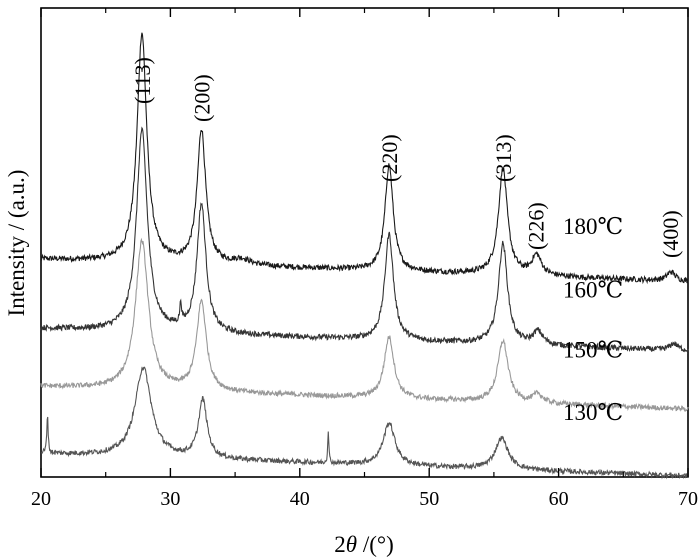 This screenshot has width=700, height=560. What do you see at coordinates (593, 350) in the screenshot?
I see `series-temp-label: 150℃` at bounding box center [593, 350].